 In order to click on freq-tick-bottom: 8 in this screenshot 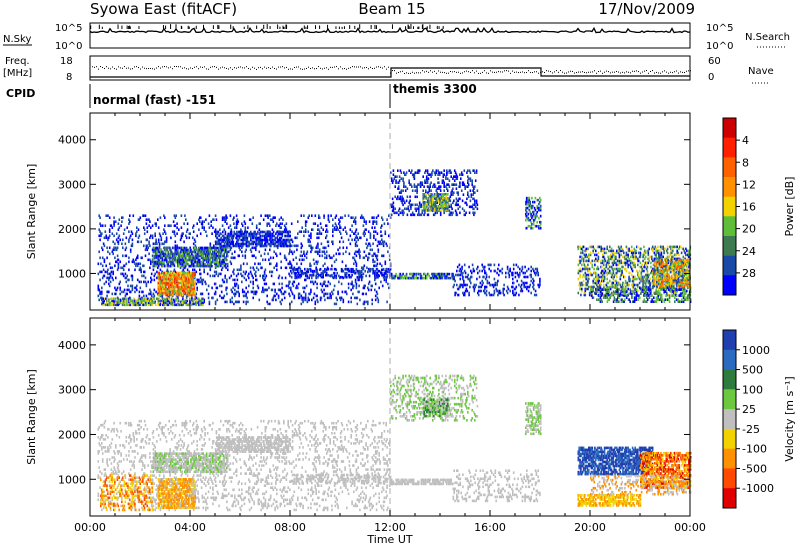, I will do `click(69, 77)`.